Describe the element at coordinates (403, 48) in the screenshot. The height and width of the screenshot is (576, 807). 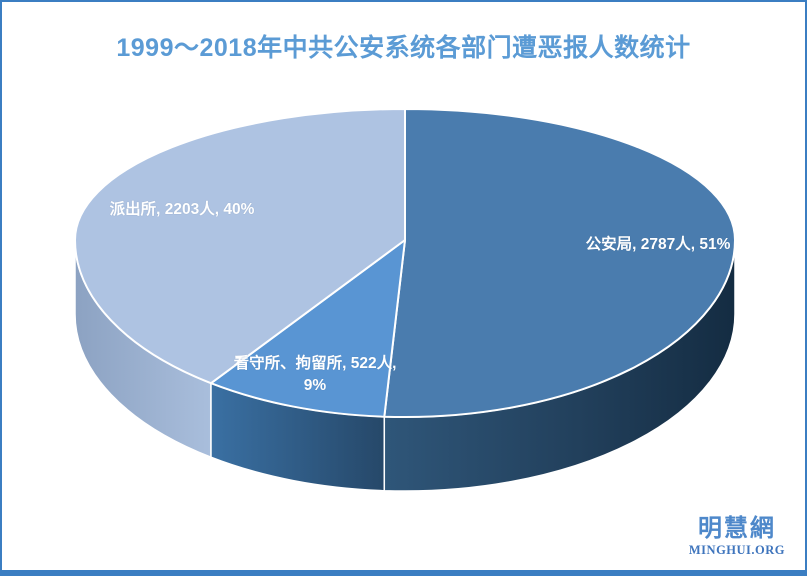
I see `chart-title: 1999～2018年中共公安系统各部门遭恶报人数统计` at that location.